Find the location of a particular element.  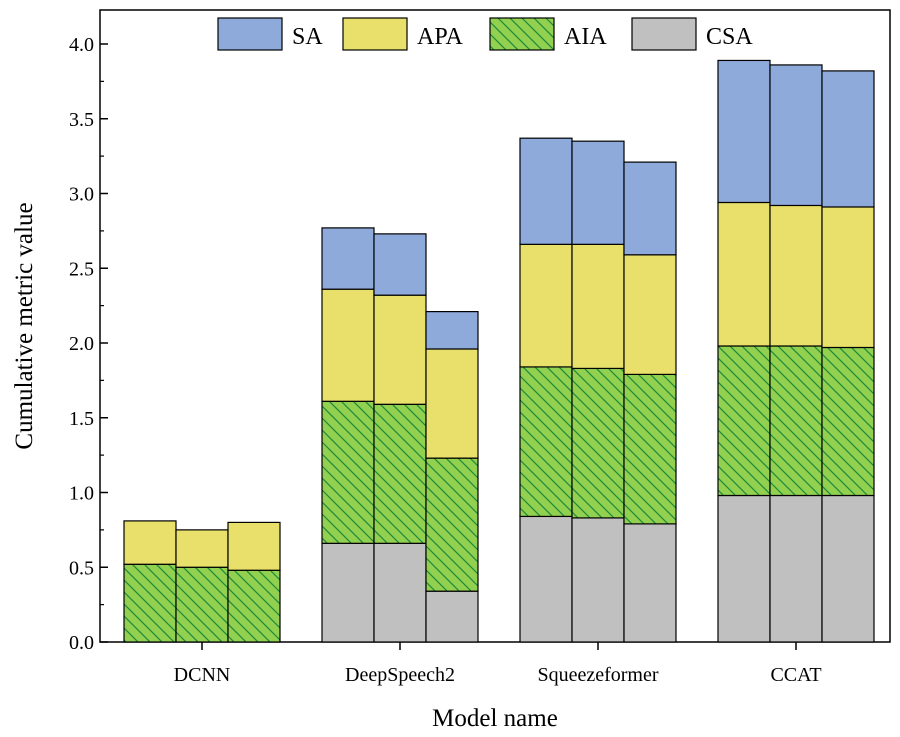

x-tick-label: CCAT is located at coordinates (795, 675).